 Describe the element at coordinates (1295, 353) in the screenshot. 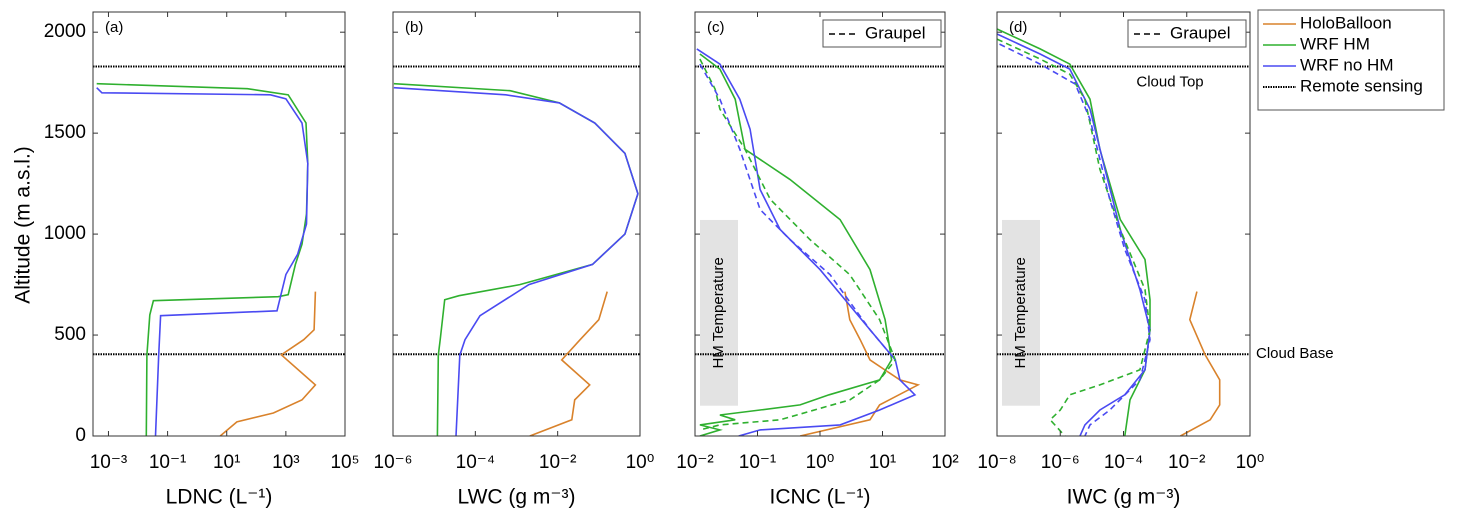

I see `cloud-base-label: Cloud Base` at that location.